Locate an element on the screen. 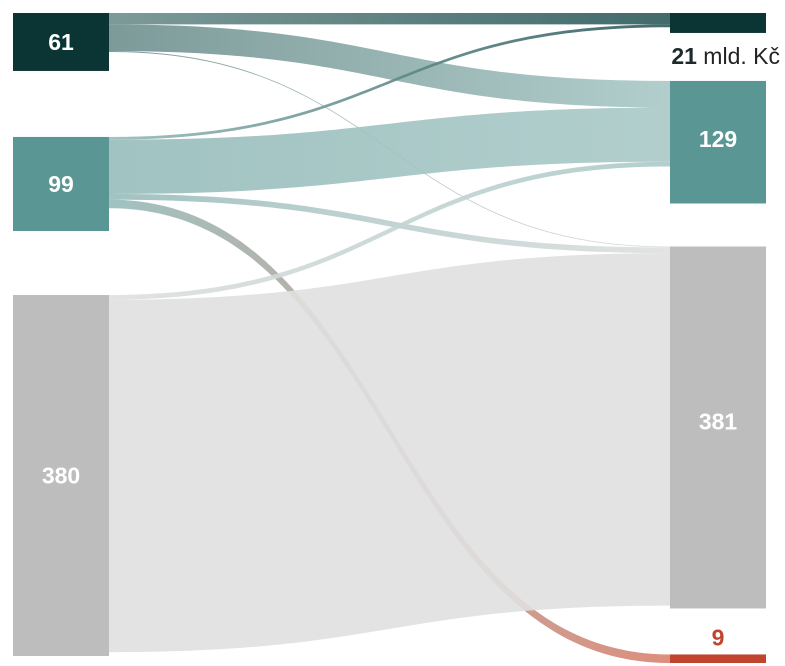 The width and height of the screenshot is (785, 666). source-value-label: 61 is located at coordinates (61, 42).